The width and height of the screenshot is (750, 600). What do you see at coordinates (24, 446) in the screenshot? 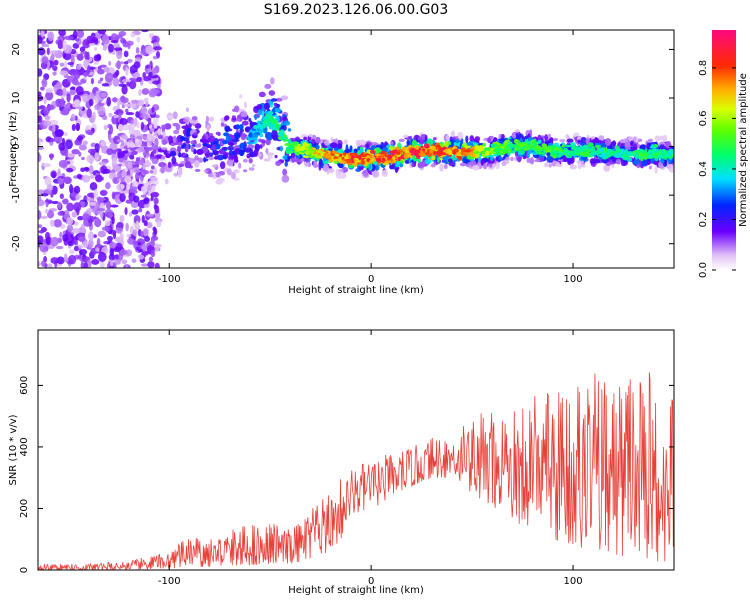
I see `y-tick-label: 400` at bounding box center [24, 446].